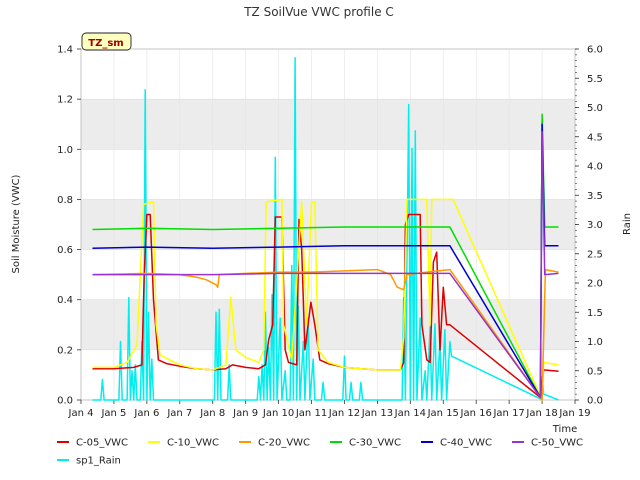  What do you see at coordinates (595, 137) in the screenshot?
I see `y2-tick-label-9: 4.5` at bounding box center [595, 137].